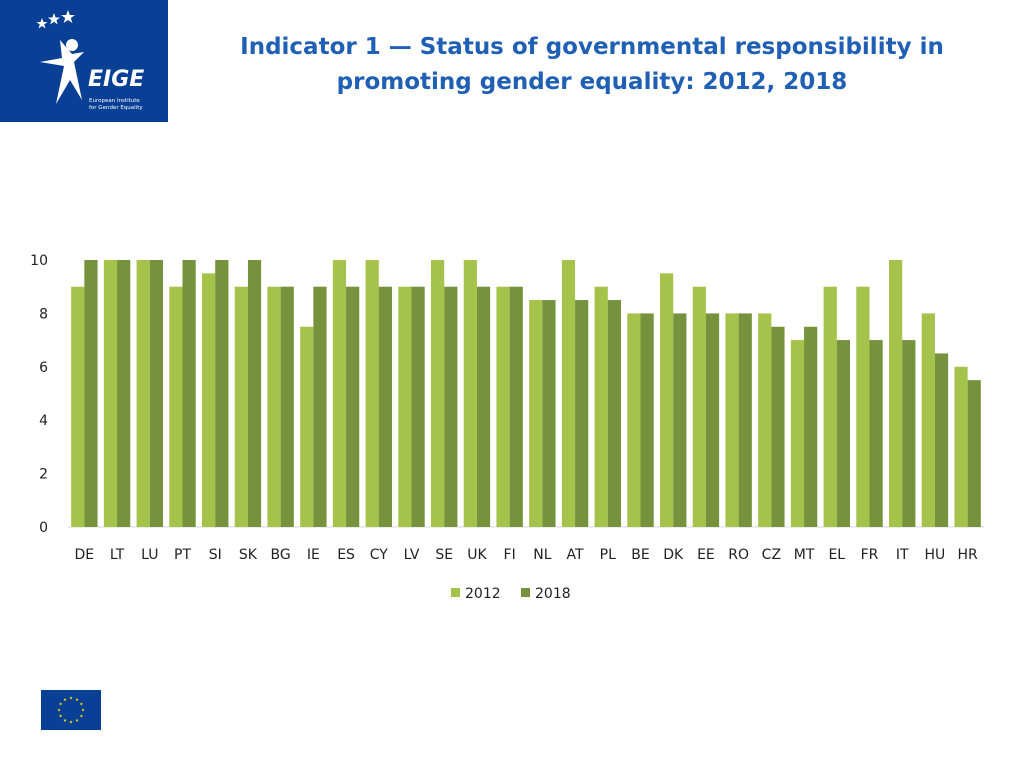 The width and height of the screenshot is (1024, 768). I want to click on bar-2012-MT, so click(797, 433).